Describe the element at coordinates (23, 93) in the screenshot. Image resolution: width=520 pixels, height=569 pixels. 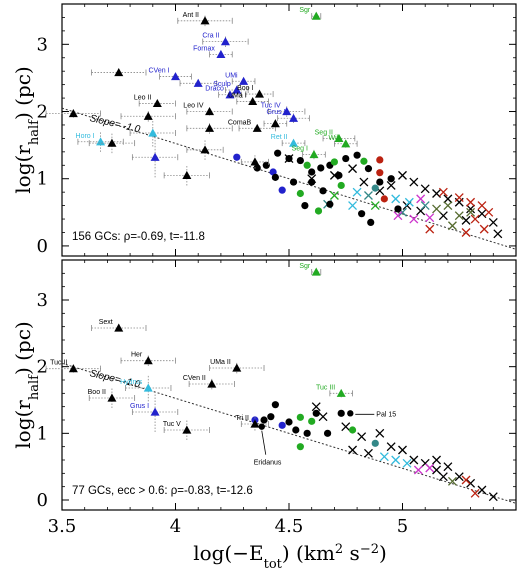
I see `y-title-part: ) (pc)` at that location.